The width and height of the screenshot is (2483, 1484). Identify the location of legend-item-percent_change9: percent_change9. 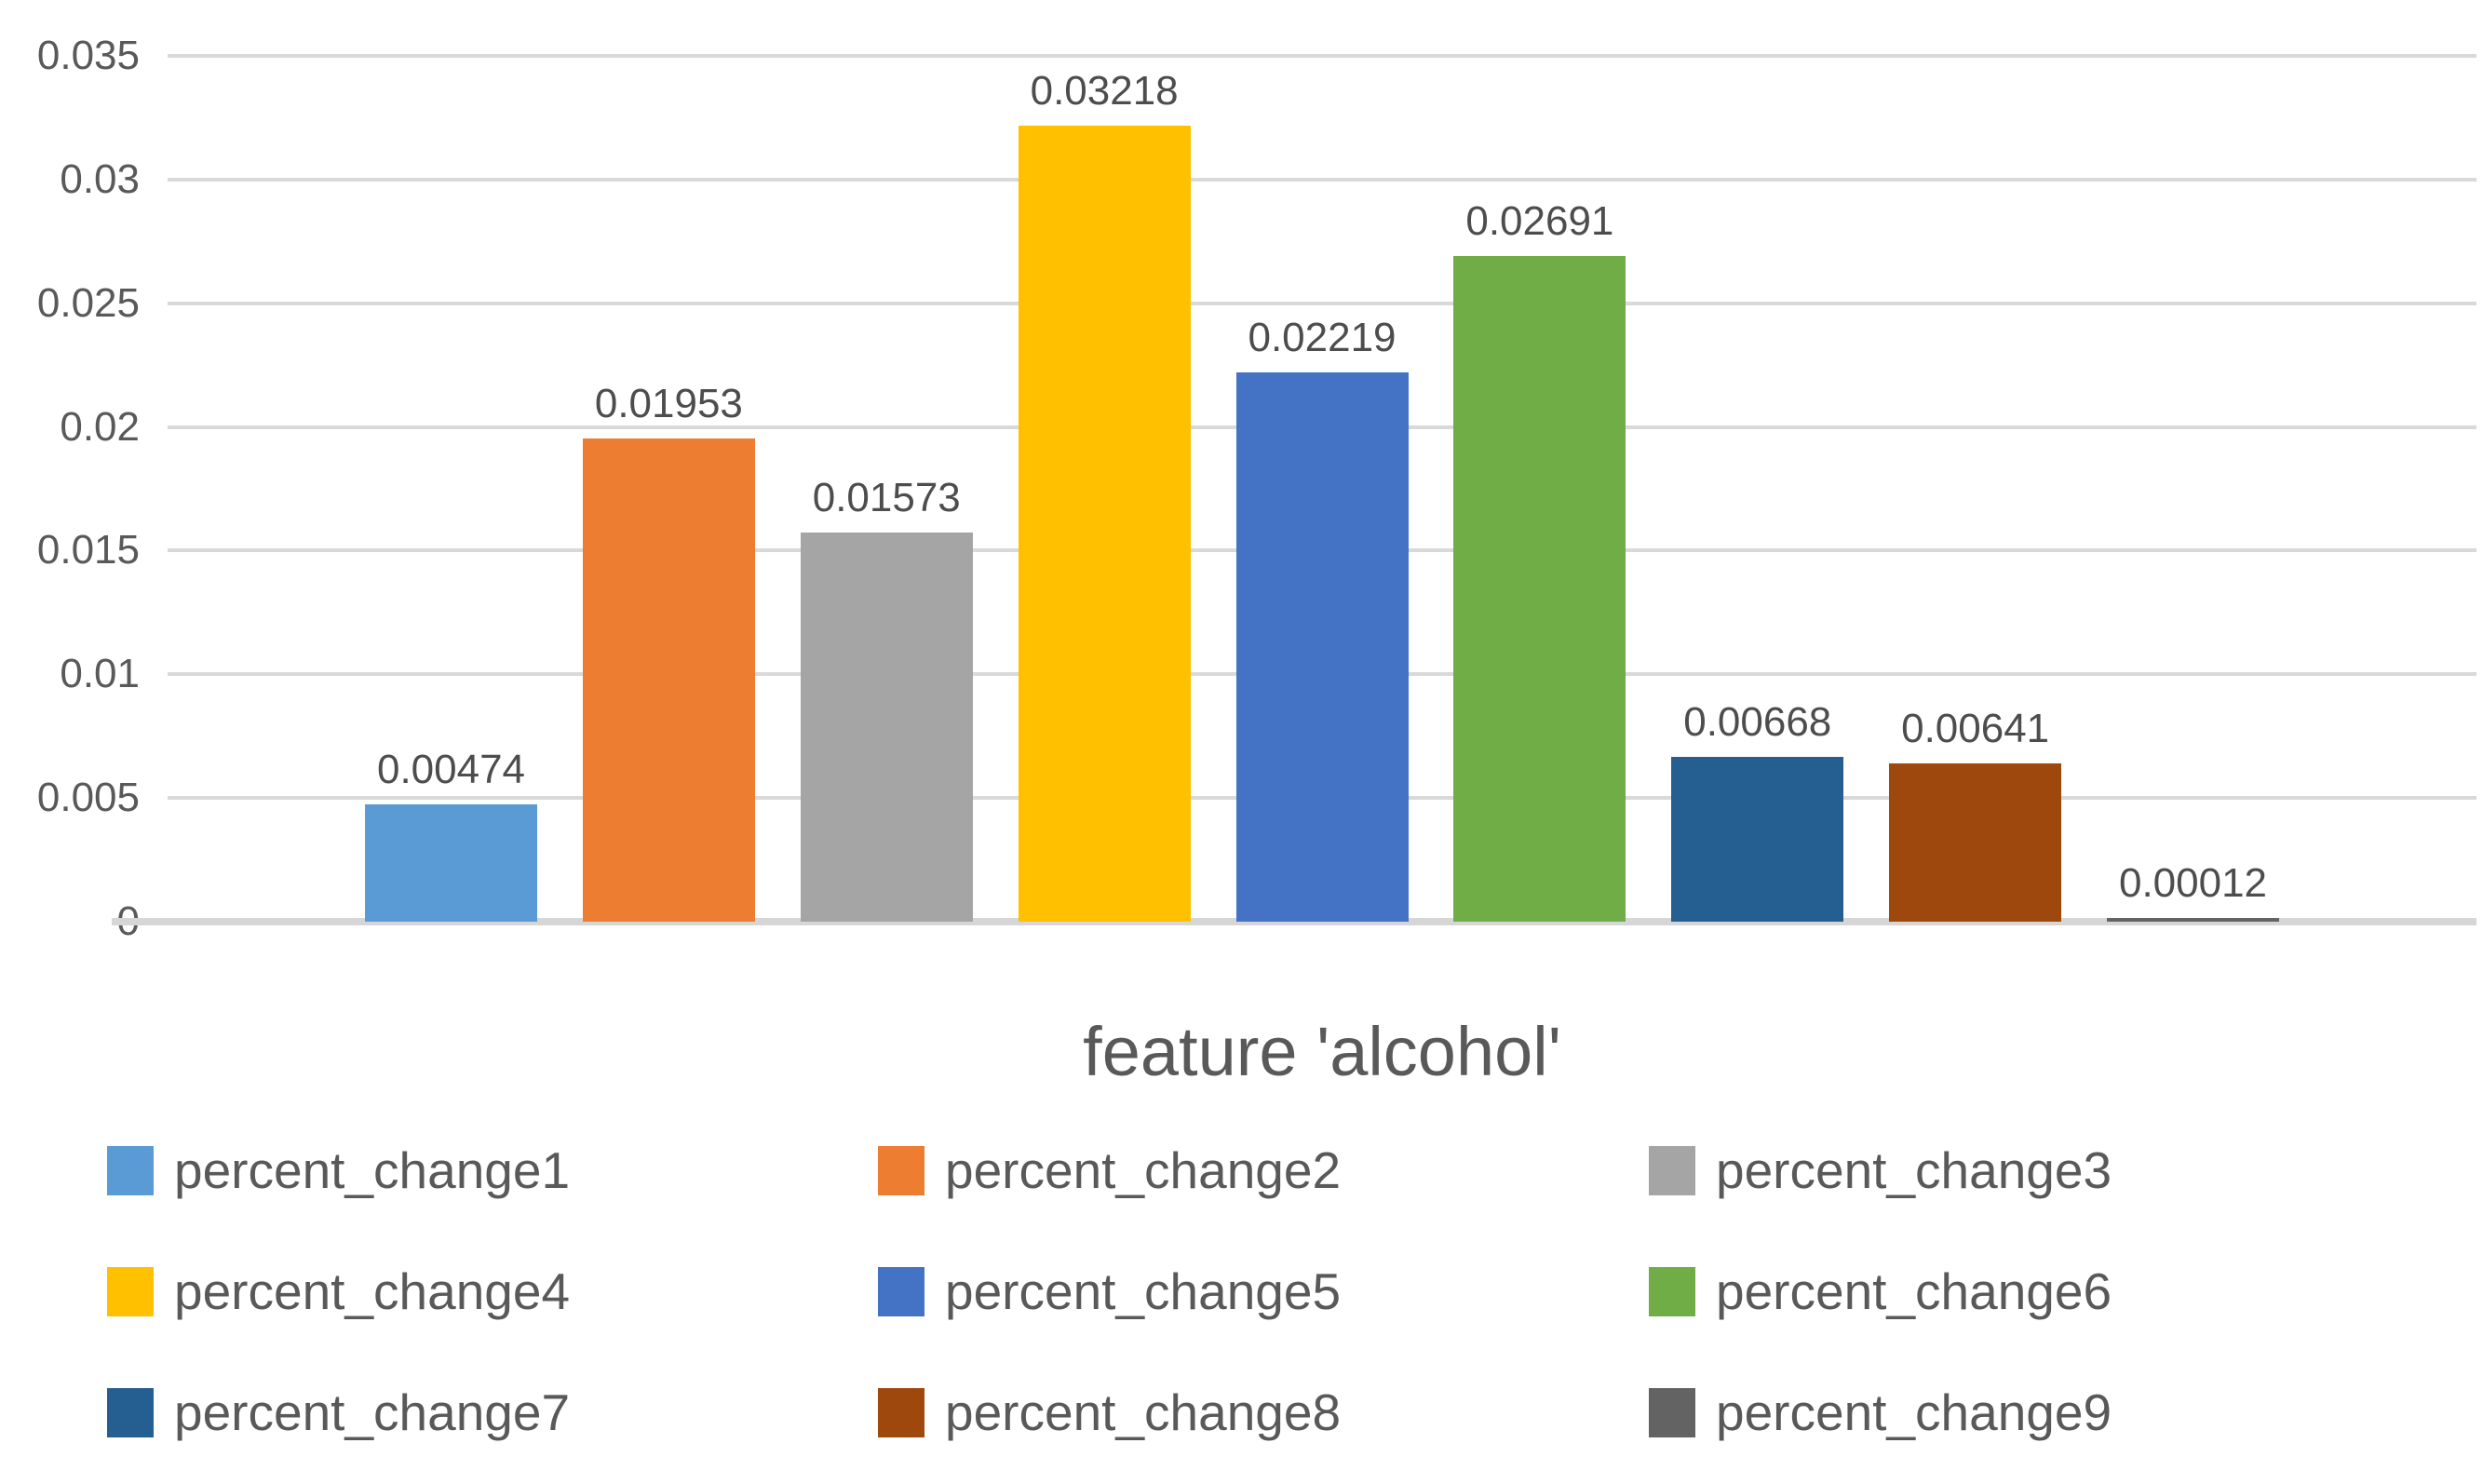
(2033, 1412).